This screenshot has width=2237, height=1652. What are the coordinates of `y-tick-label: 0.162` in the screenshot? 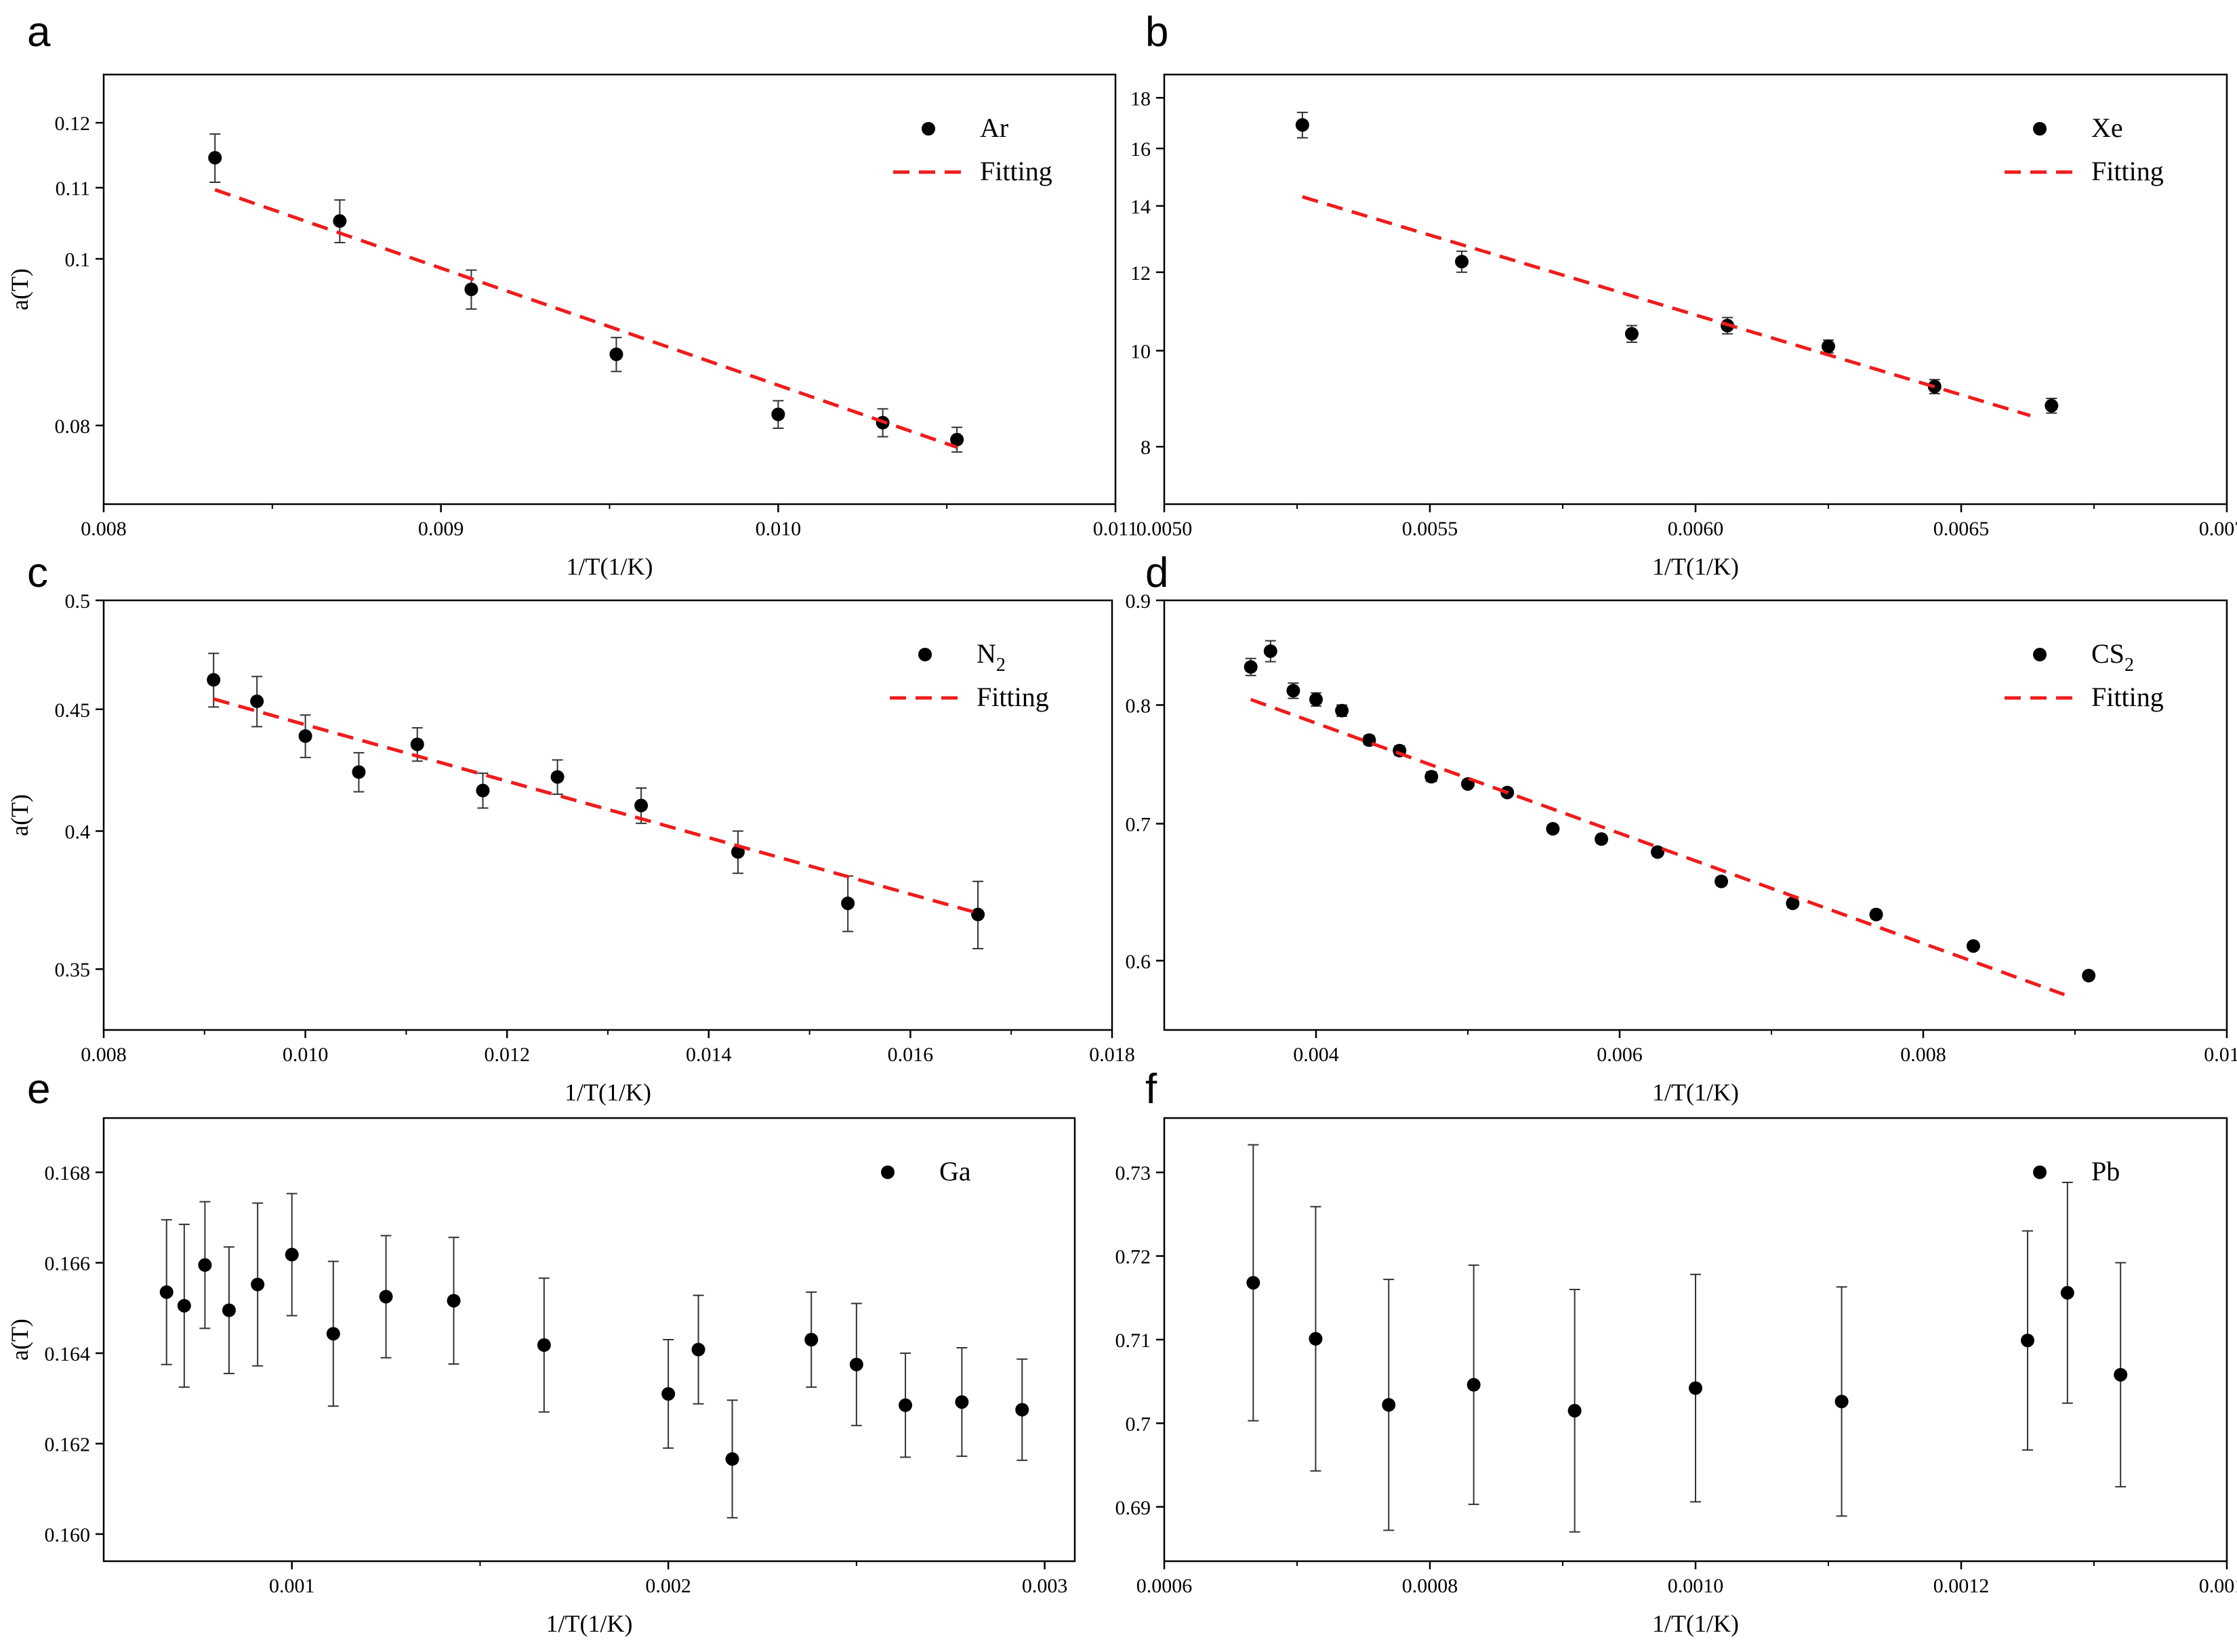 It's located at (68, 1444).